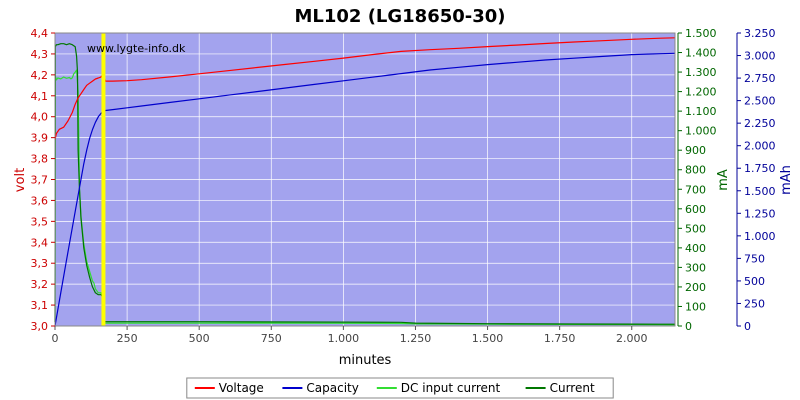  I want to click on legend-box, so click(400, 388).